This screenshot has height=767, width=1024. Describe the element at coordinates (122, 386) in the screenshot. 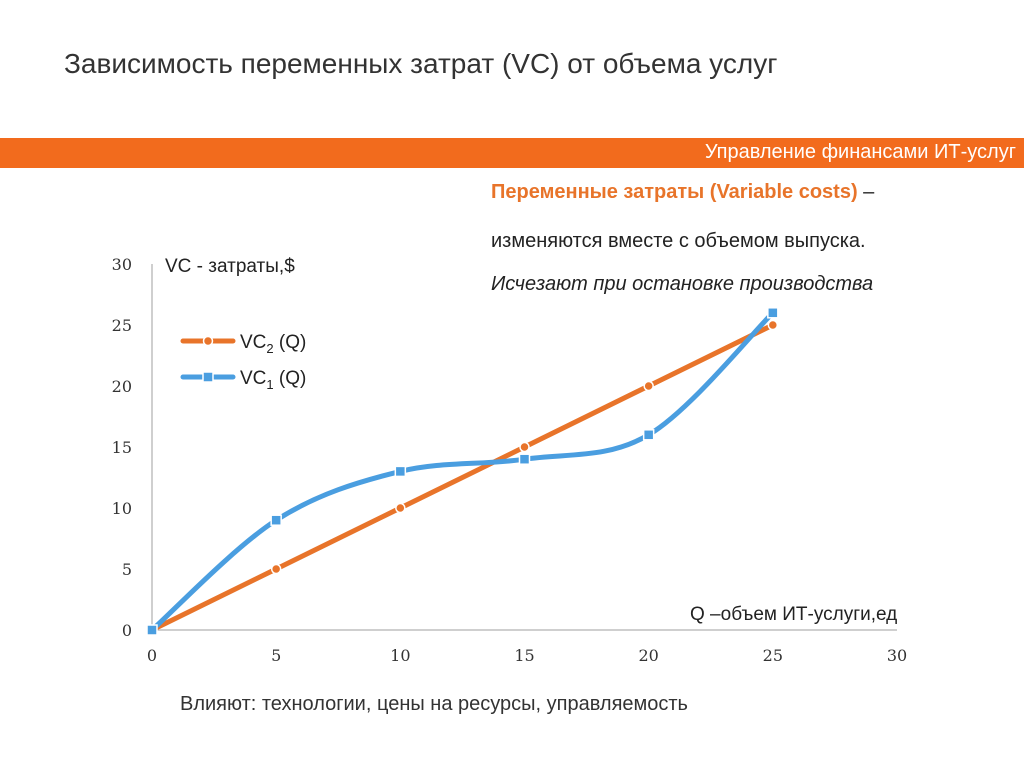

I see `y-tick-label: 20` at that location.